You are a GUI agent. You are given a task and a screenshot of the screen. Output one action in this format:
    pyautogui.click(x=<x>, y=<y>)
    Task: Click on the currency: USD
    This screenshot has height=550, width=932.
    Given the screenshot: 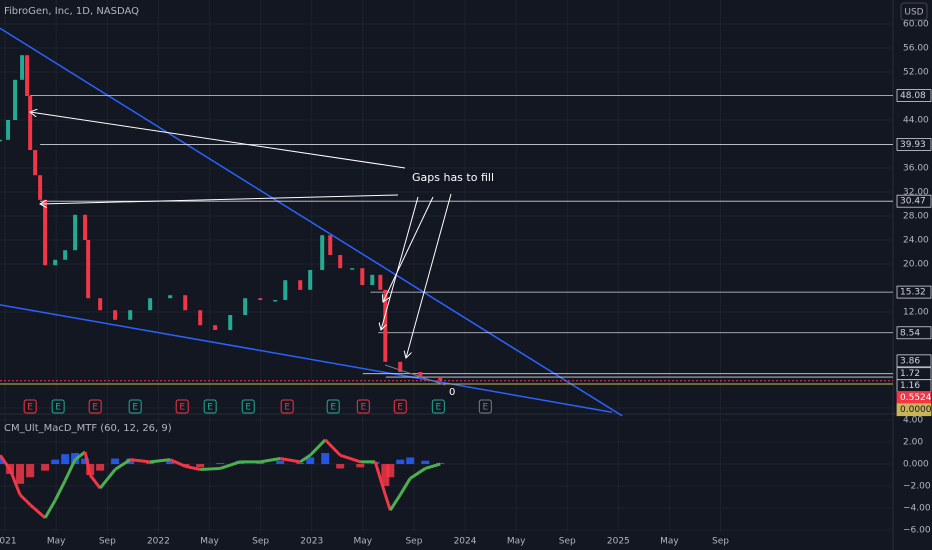 What is the action you would take?
    pyautogui.click(x=913, y=13)
    